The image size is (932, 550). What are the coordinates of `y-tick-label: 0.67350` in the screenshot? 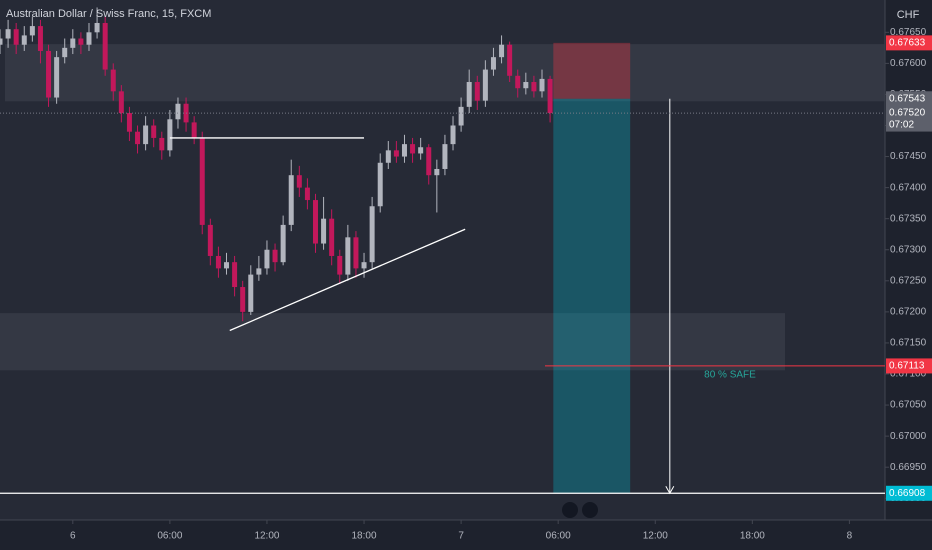 It's located at (908, 218).